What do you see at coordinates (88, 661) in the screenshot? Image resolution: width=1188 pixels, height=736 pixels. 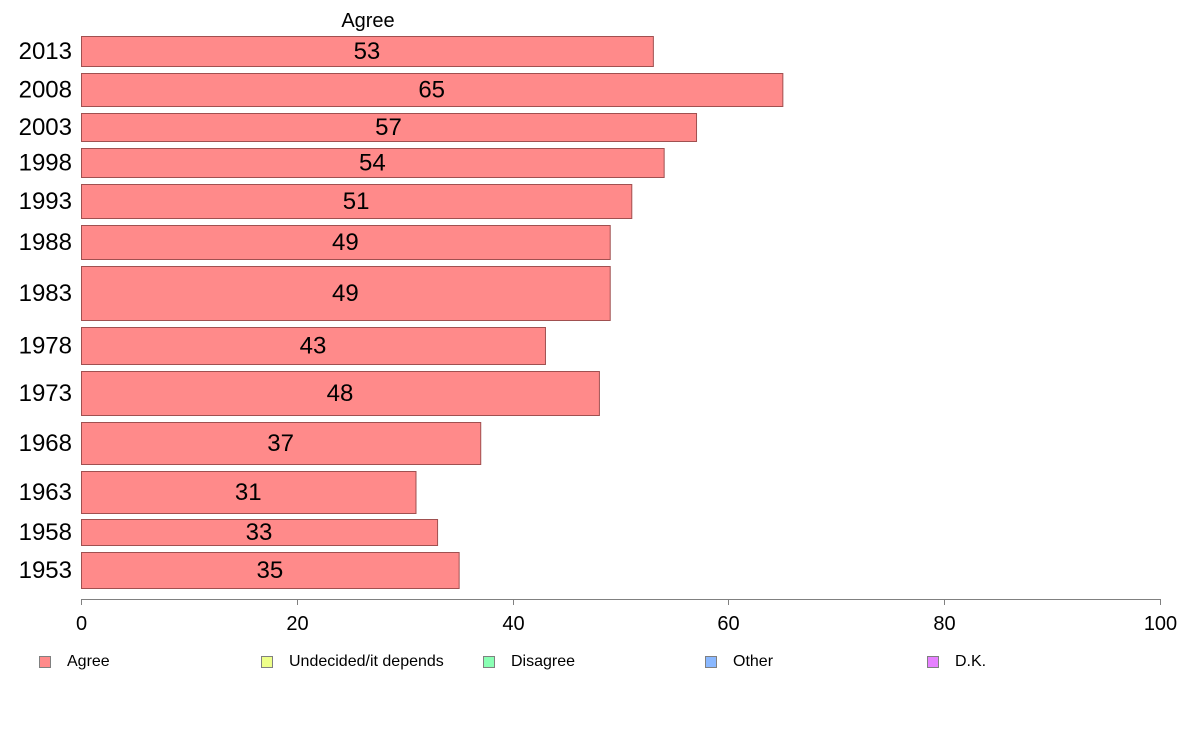 I see `legend-label: Agree` at bounding box center [88, 661].